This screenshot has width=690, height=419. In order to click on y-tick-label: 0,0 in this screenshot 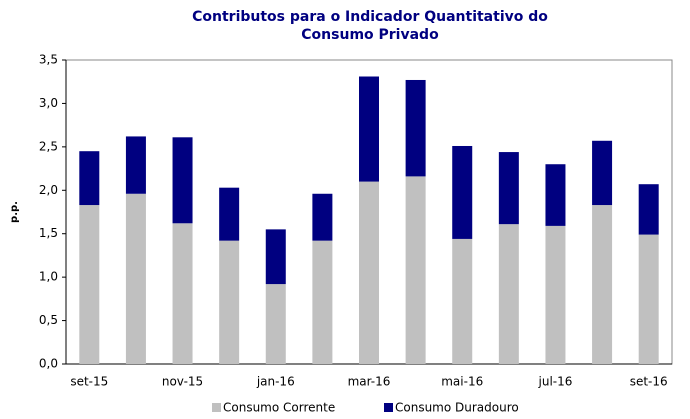, I will do `click(48, 364)`.